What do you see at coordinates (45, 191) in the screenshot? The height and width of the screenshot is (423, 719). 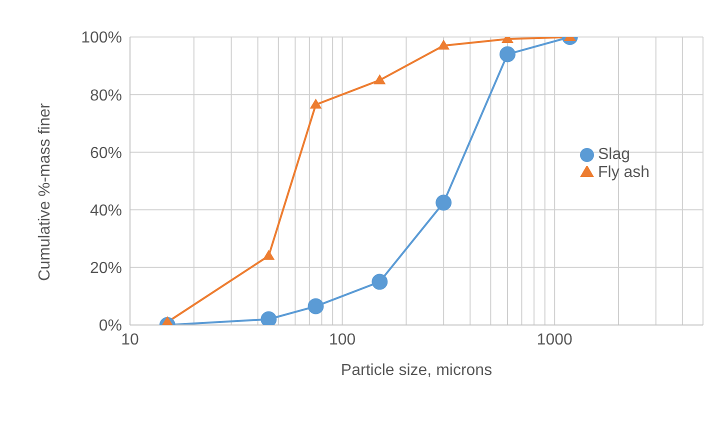 I see `y-axis-title: Cumulative %-mass finer` at bounding box center [45, 191].